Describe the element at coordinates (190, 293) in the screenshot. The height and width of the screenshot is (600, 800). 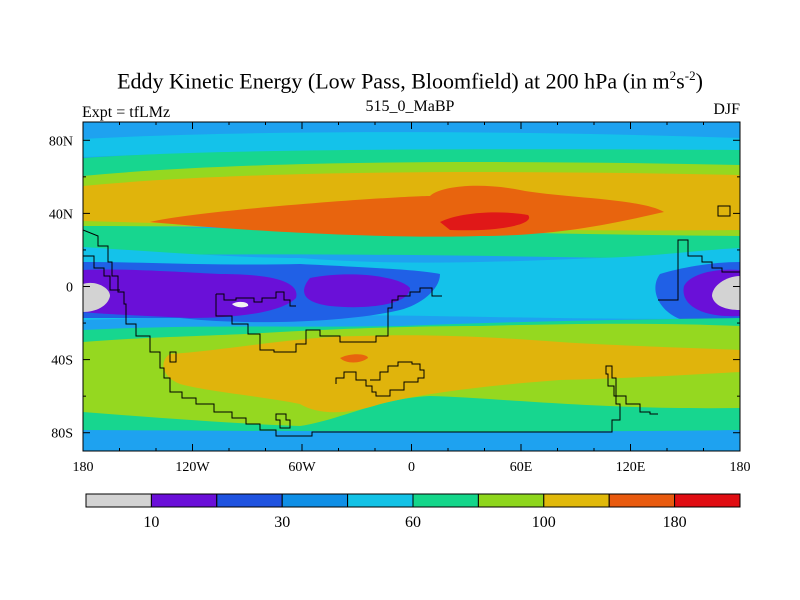
I see `contour-eq-purple-west` at that location.